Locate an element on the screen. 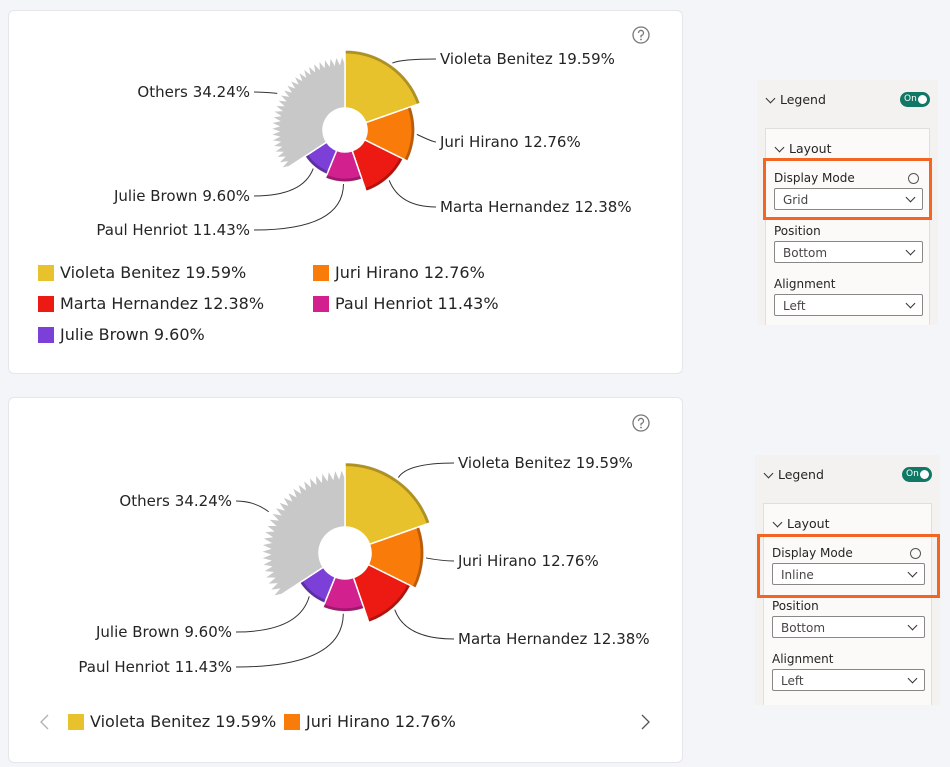 This screenshot has width=950, height=767. data-label: Juri Hirano 12.76% is located at coordinates (528, 561).